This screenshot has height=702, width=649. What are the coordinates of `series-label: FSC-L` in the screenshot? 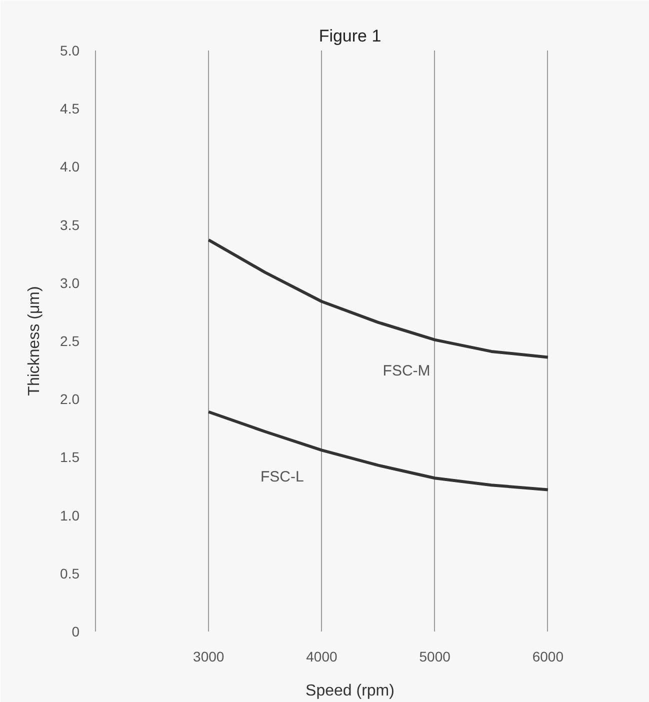 It's located at (282, 477).